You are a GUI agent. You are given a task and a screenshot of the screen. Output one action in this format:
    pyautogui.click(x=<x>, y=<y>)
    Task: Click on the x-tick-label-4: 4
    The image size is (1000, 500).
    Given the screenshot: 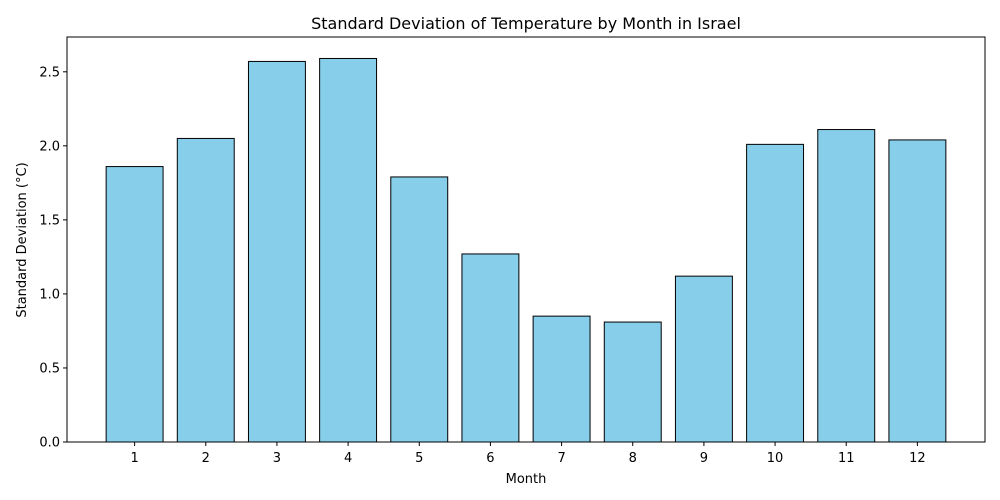 What is the action you would take?
    pyautogui.click(x=348, y=458)
    